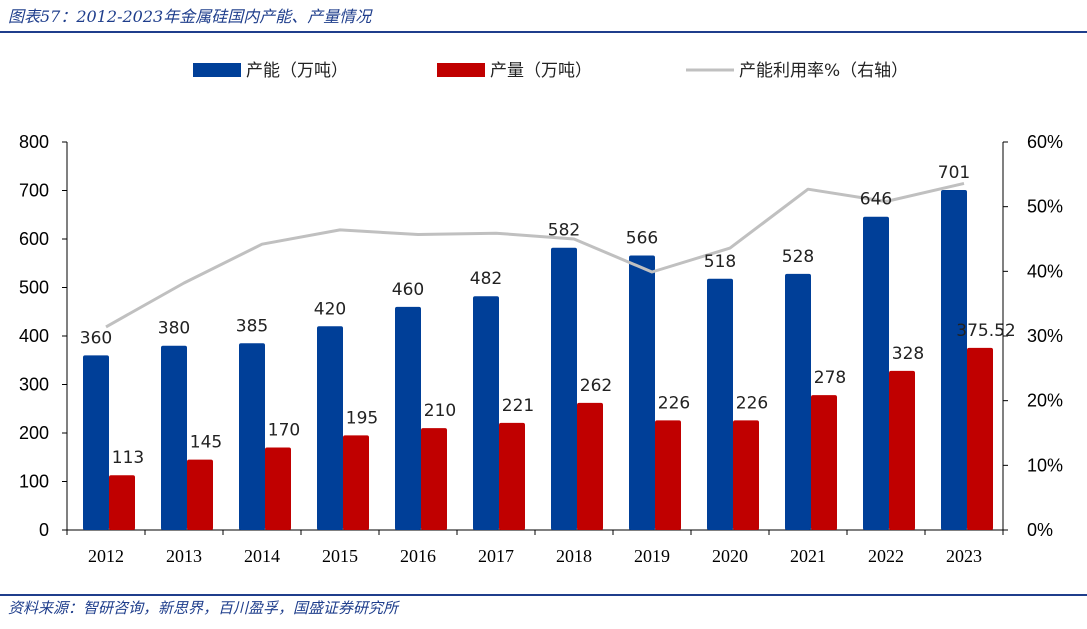  Describe the element at coordinates (876, 200) in the screenshot. I see `capacity-value-label: 646` at that location.